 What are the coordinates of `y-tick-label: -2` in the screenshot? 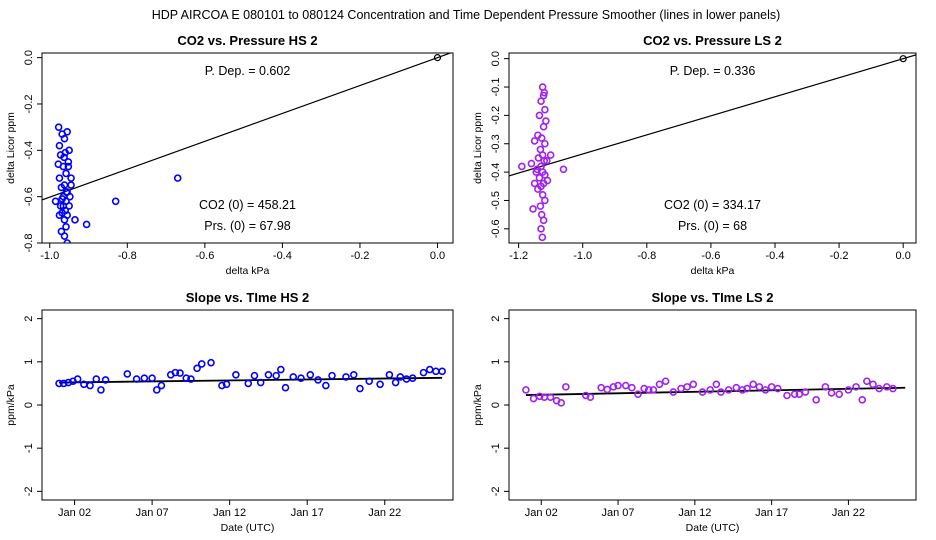 It's located at (29, 491).